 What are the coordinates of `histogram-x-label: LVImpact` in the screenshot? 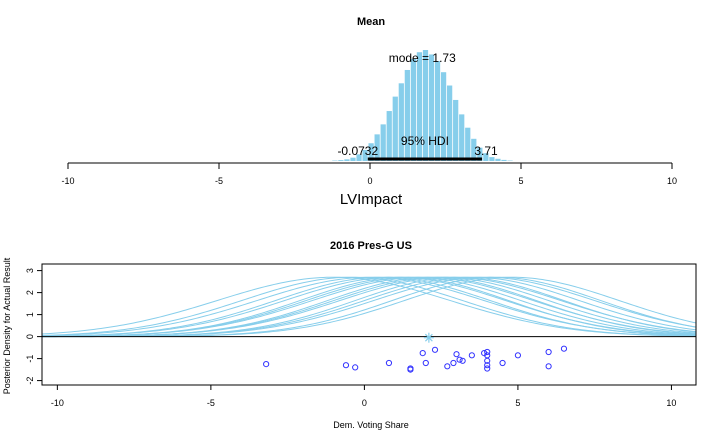 It's located at (371, 199).